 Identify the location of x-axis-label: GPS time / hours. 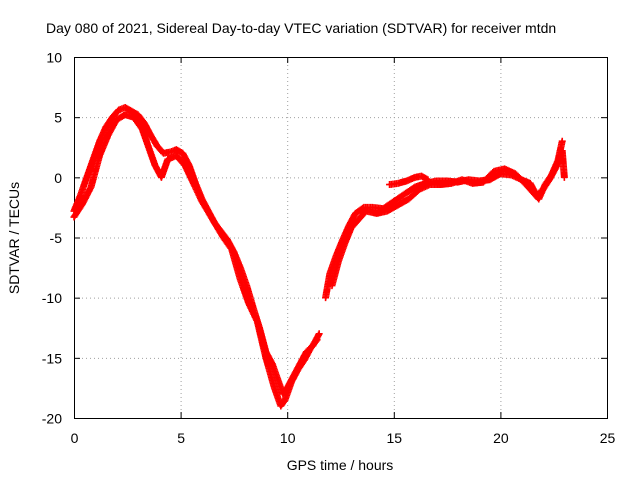
(340, 465).